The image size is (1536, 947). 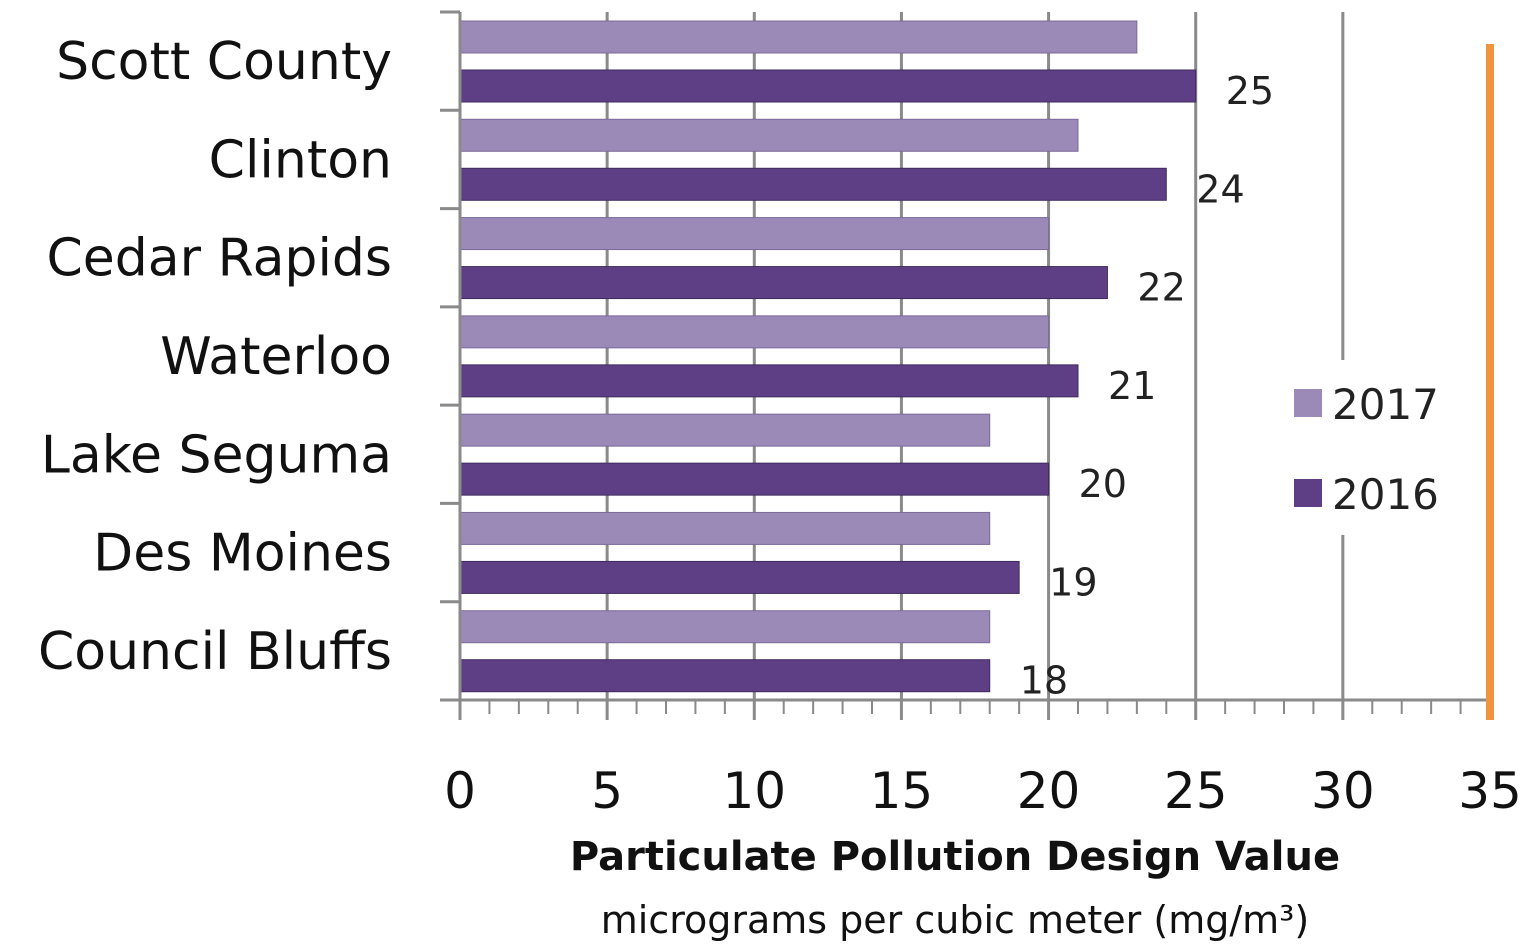 What do you see at coordinates (224, 62) in the screenshot?
I see `category-label: Scott County` at bounding box center [224, 62].